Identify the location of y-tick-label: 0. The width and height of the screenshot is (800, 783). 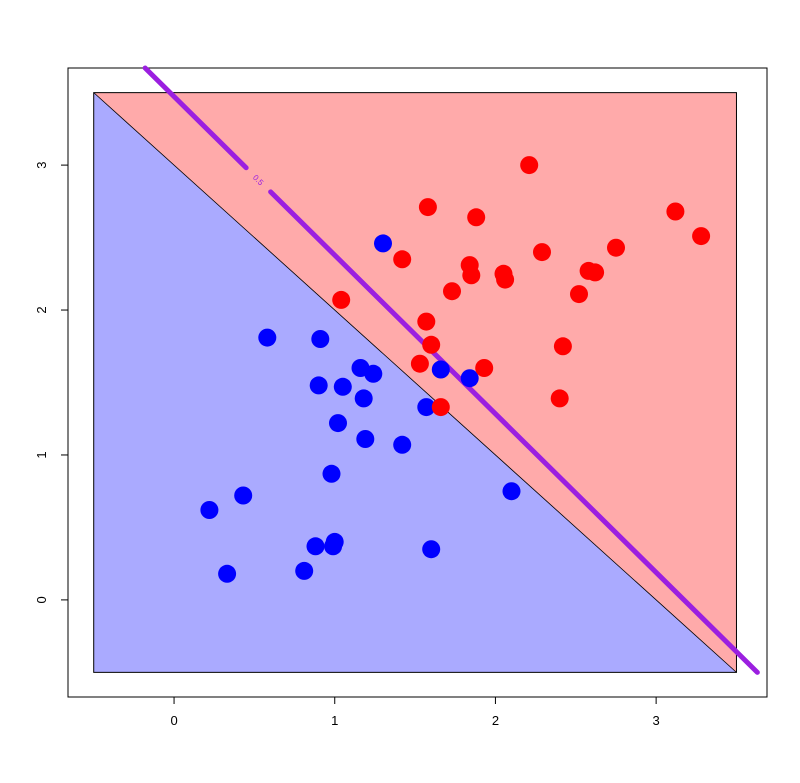
(41, 599).